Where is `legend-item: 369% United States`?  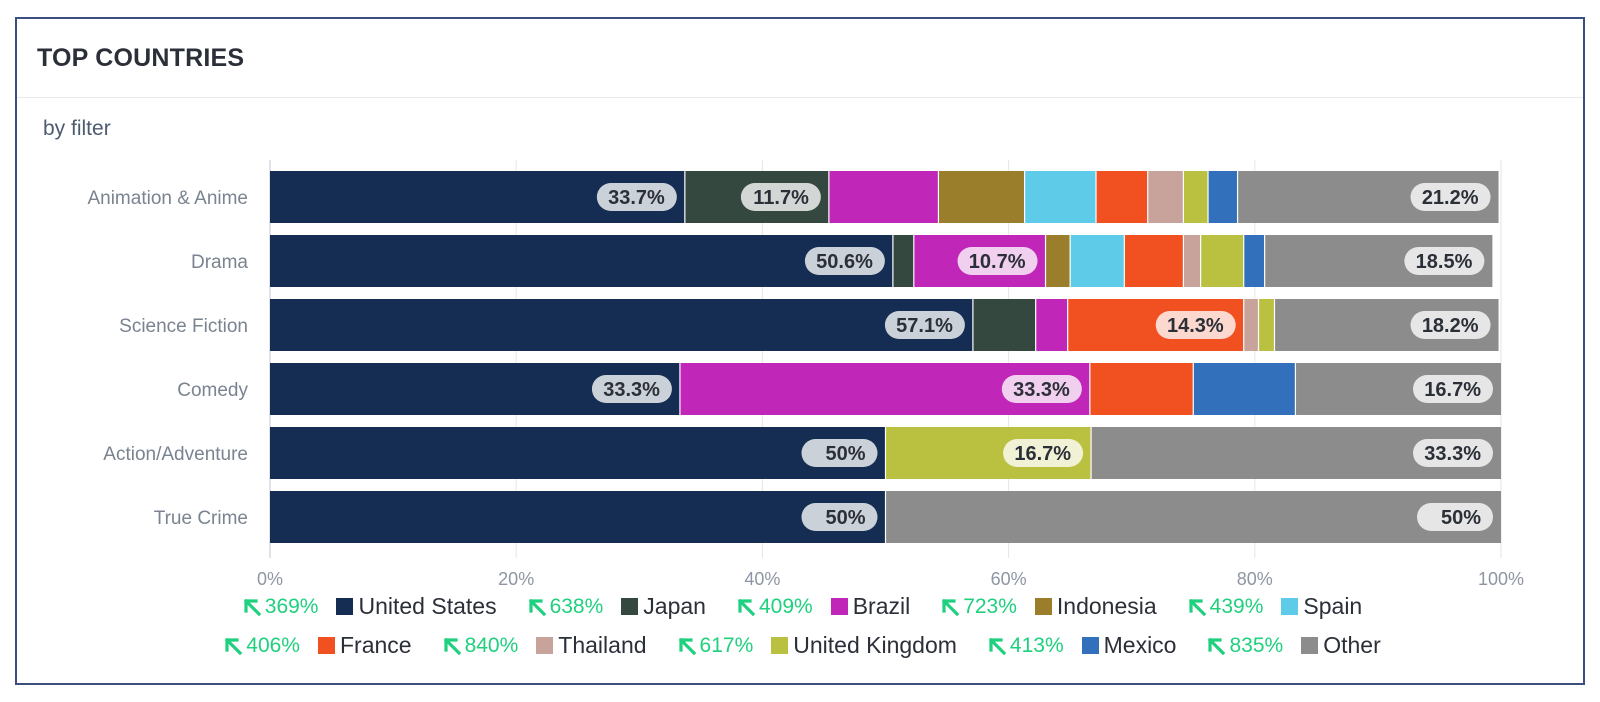 legend-item: 369% United States is located at coordinates (369, 606).